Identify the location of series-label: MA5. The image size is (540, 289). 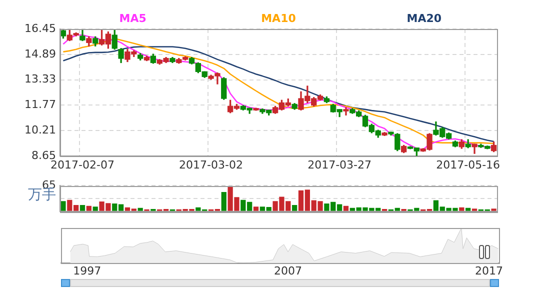
(132, 18).